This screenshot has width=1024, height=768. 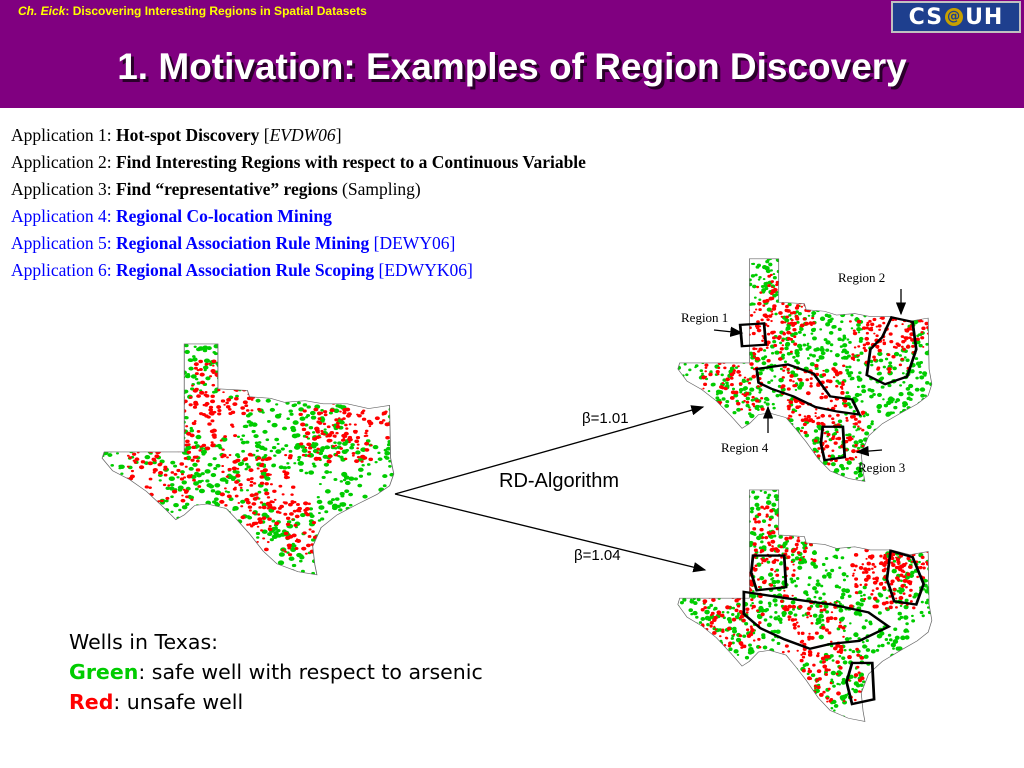 I want to click on region-1-outline, so click(x=753, y=335).